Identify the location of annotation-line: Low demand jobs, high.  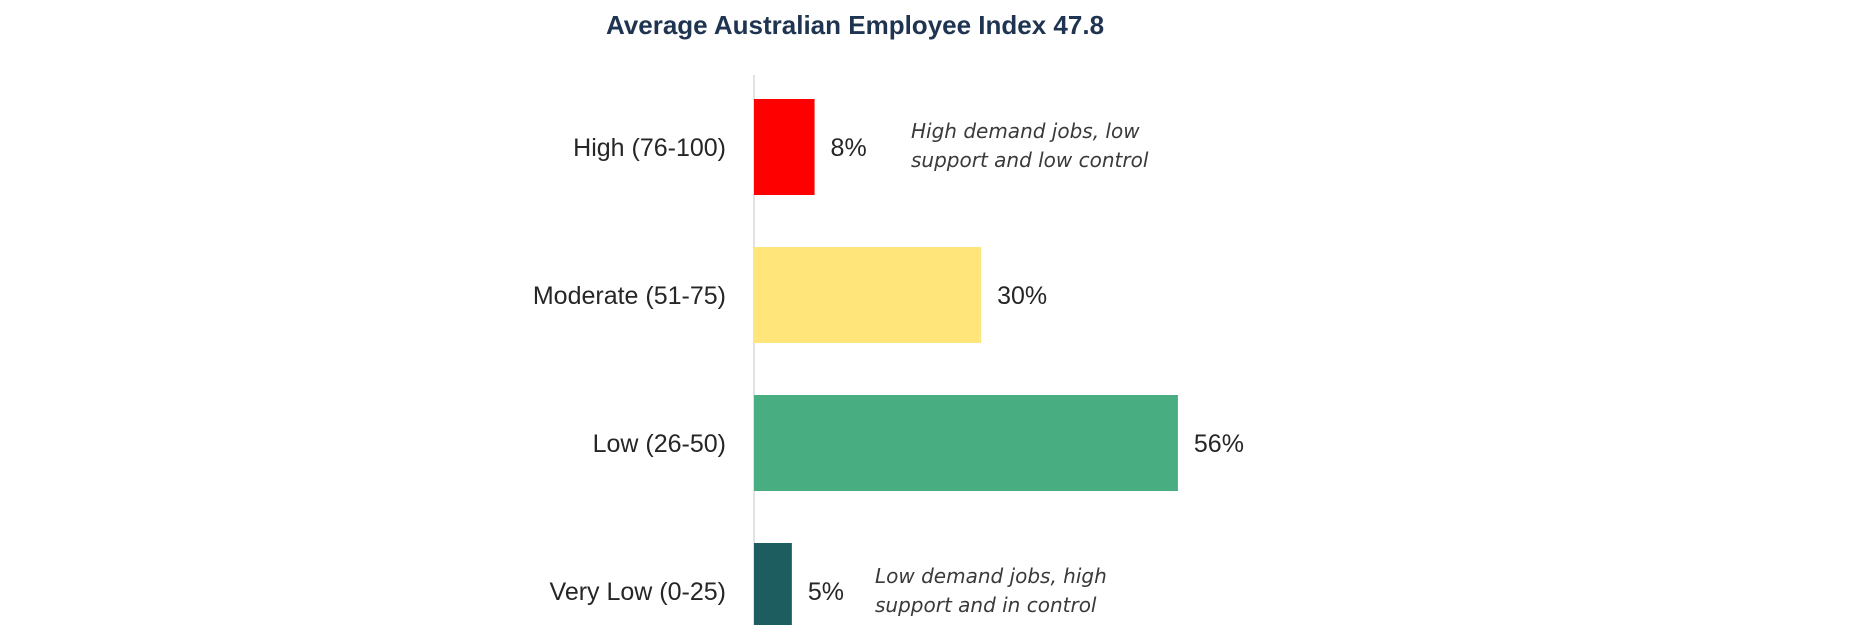
(991, 576).